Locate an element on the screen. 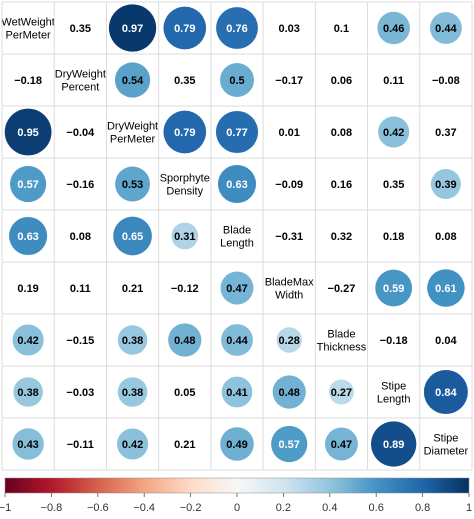 This screenshot has width=474, height=519. correlation-cell: 0.76 is located at coordinates (237, 28).